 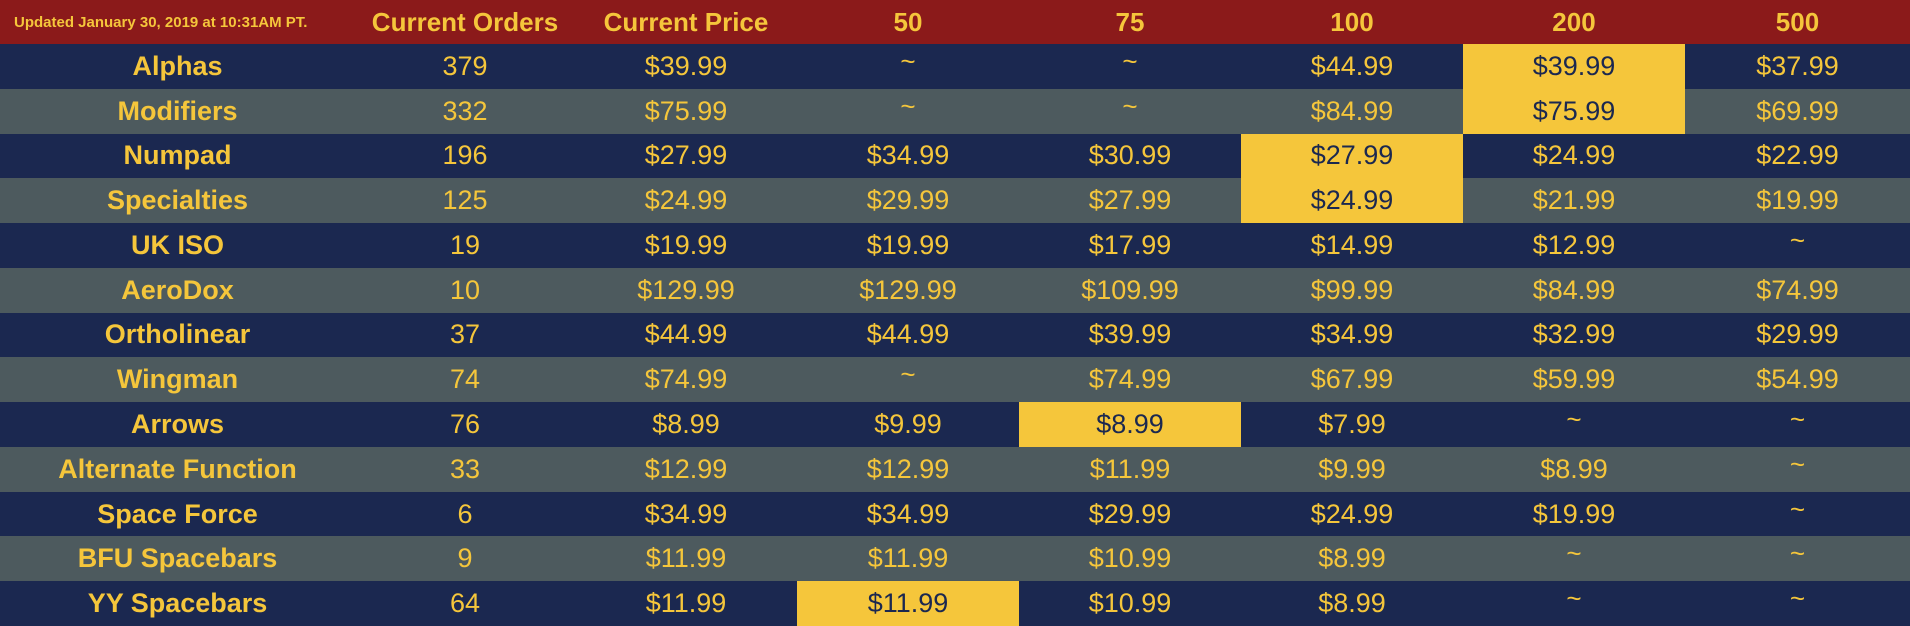 What do you see at coordinates (686, 379) in the screenshot?
I see `current-price-cell: $74.99` at bounding box center [686, 379].